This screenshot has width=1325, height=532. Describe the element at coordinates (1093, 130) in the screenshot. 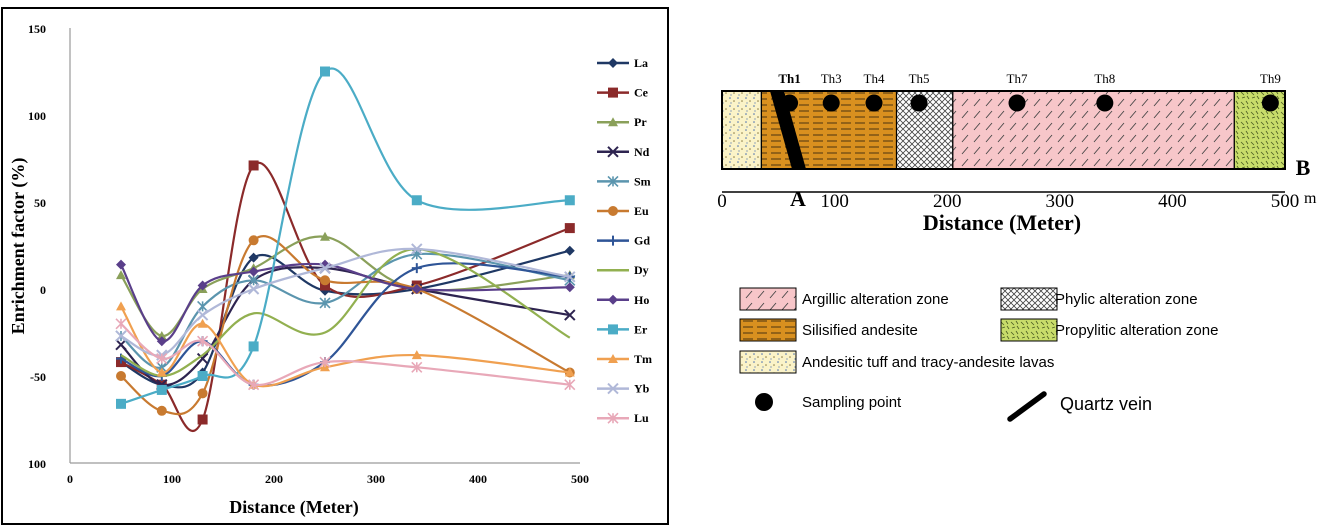

I see `zone-argillic` at that location.